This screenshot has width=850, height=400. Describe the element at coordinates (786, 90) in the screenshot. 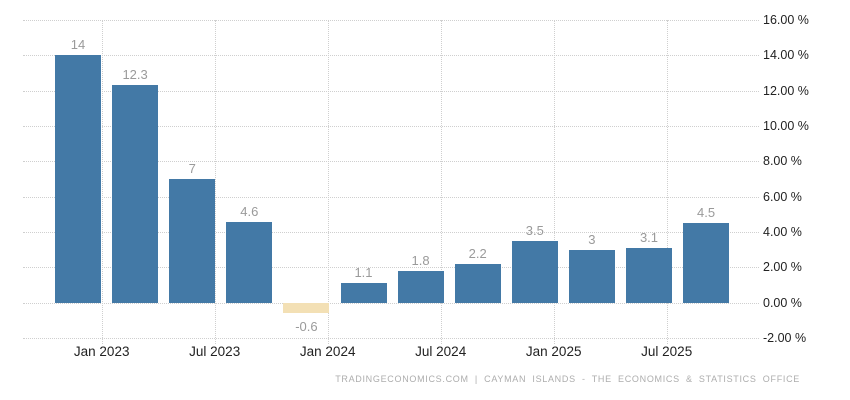

I see `y-axis-tick-label: 12.00 %` at that location.